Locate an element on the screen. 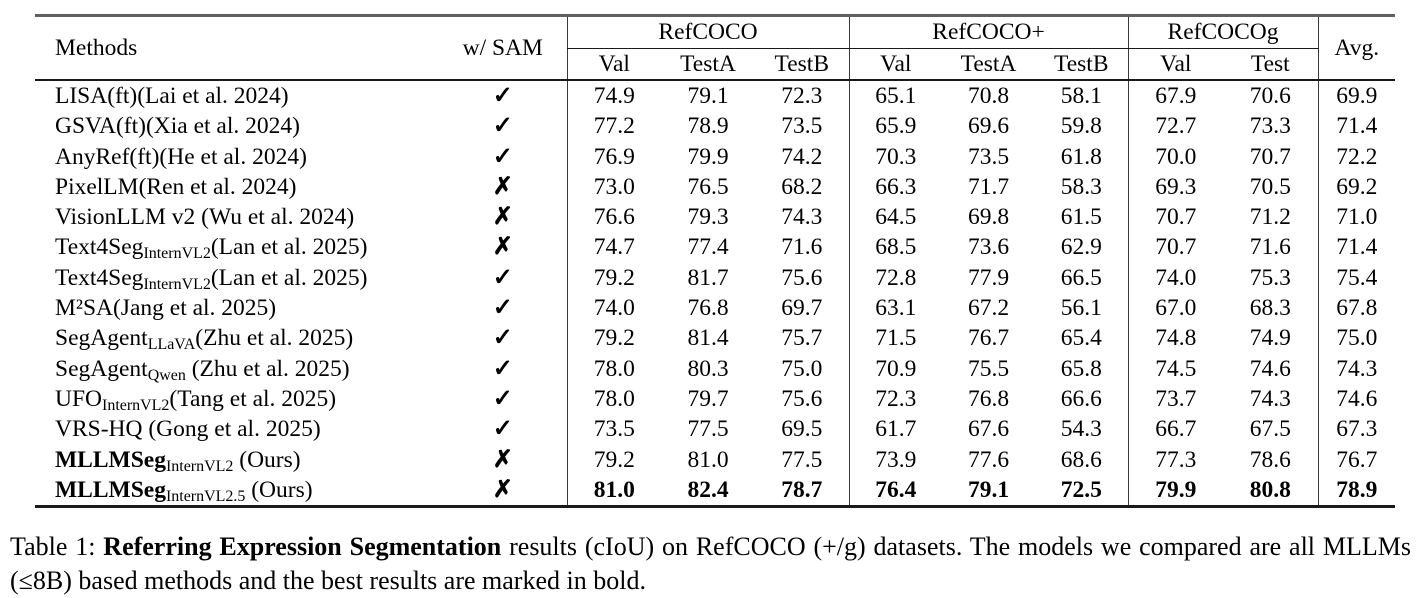 This screenshot has height=598, width=1423. method-cell: MLLMSegInternVL2 (Ours) is located at coordinates (237, 460).